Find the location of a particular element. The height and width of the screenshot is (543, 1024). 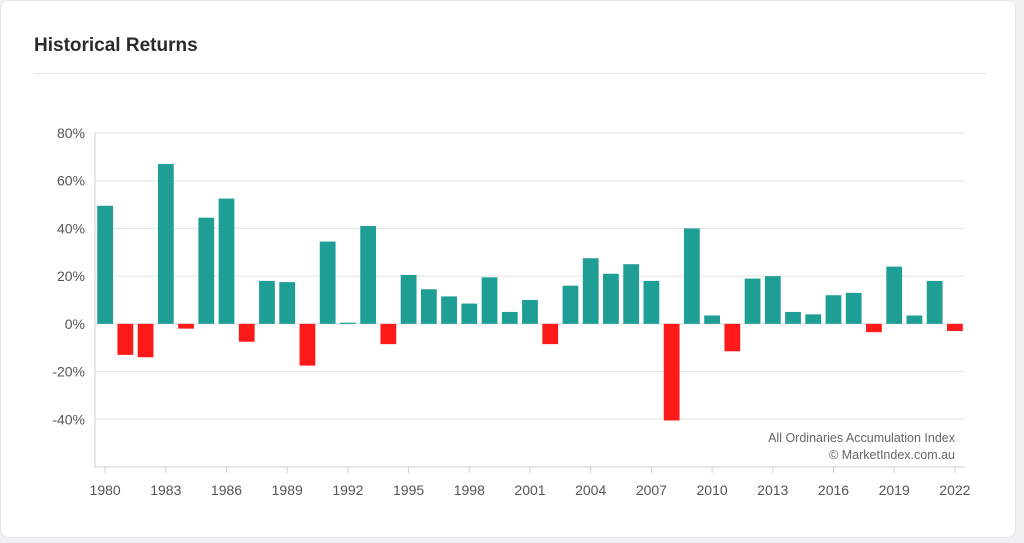

bar-2005 is located at coordinates (611, 298).